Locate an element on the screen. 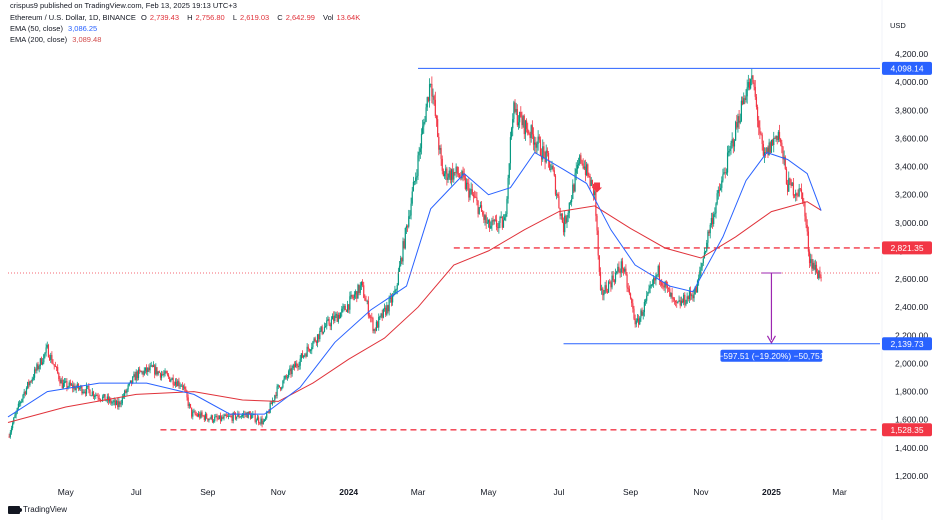 This screenshot has height=520, width=947. price-tick-label: 1,400.00 is located at coordinates (911, 448).